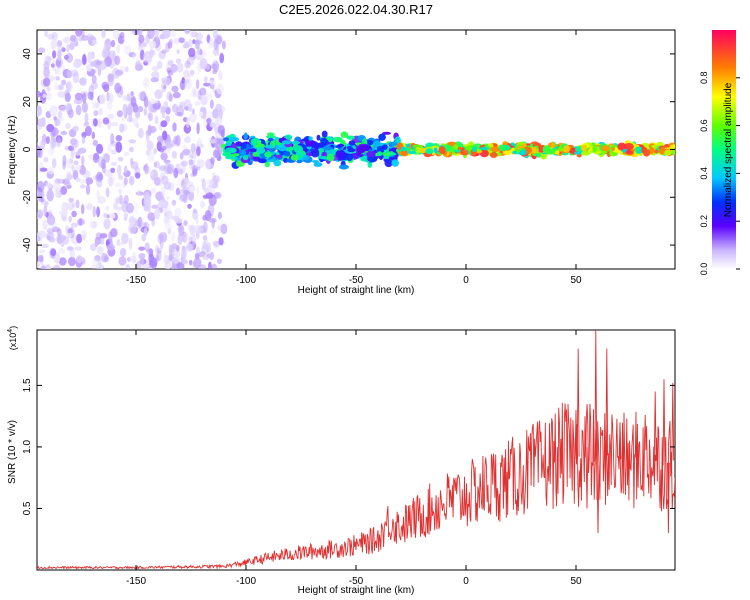 This screenshot has width=750, height=600. What do you see at coordinates (356, 280) in the screenshot?
I see `x-tick-label: -50` at bounding box center [356, 280].